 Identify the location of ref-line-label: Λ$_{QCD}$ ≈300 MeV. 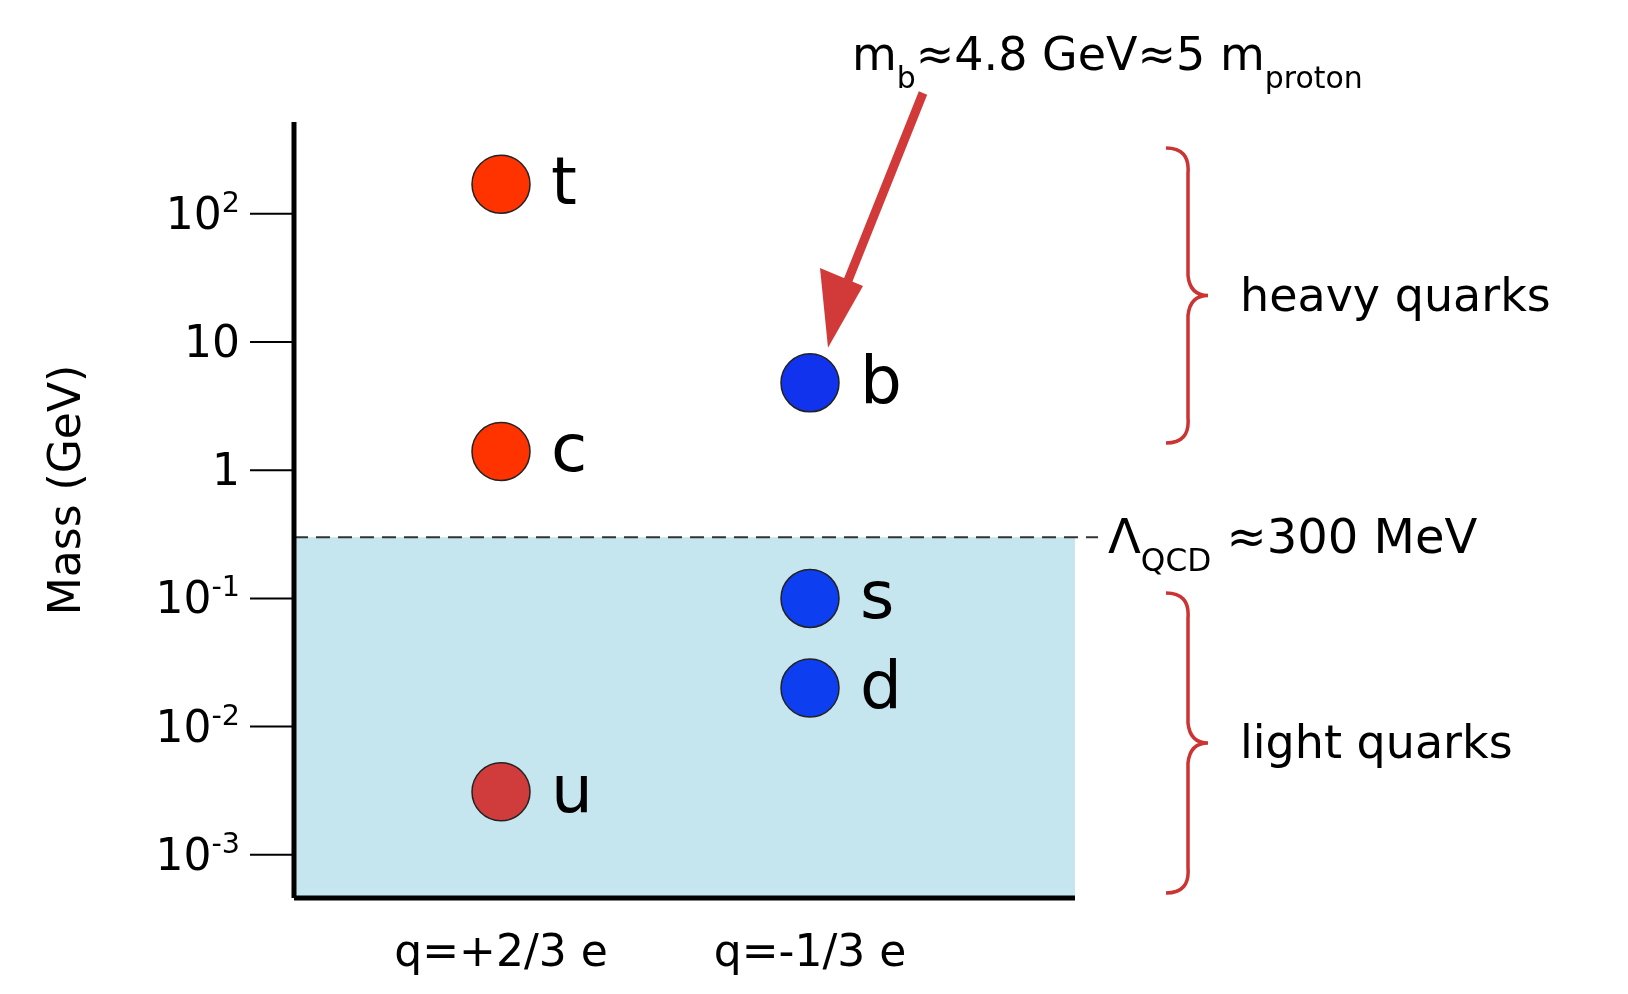
(1293, 543).